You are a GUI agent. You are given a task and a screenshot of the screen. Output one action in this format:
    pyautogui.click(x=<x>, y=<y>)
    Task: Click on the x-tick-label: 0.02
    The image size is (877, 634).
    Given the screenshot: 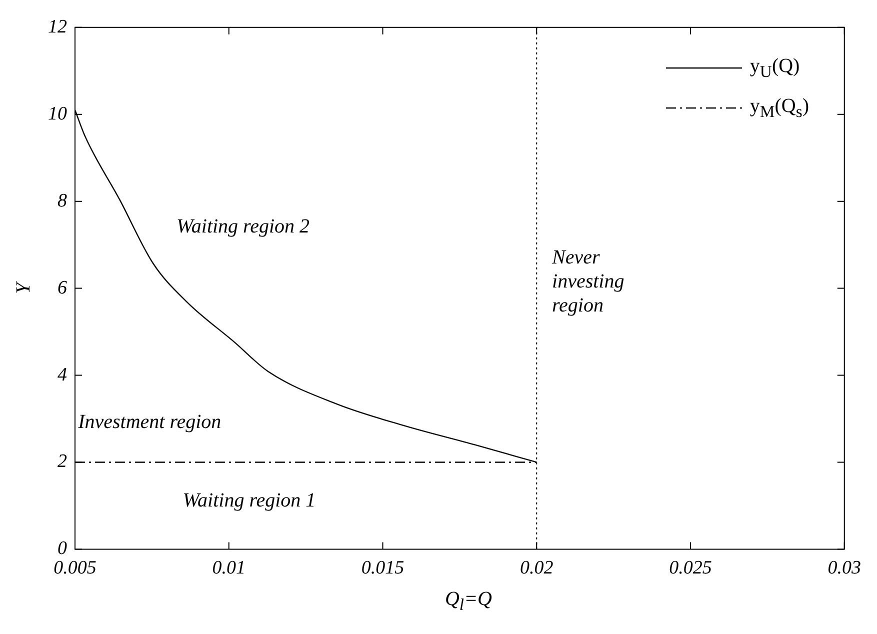 What is the action you would take?
    pyautogui.click(x=537, y=568)
    